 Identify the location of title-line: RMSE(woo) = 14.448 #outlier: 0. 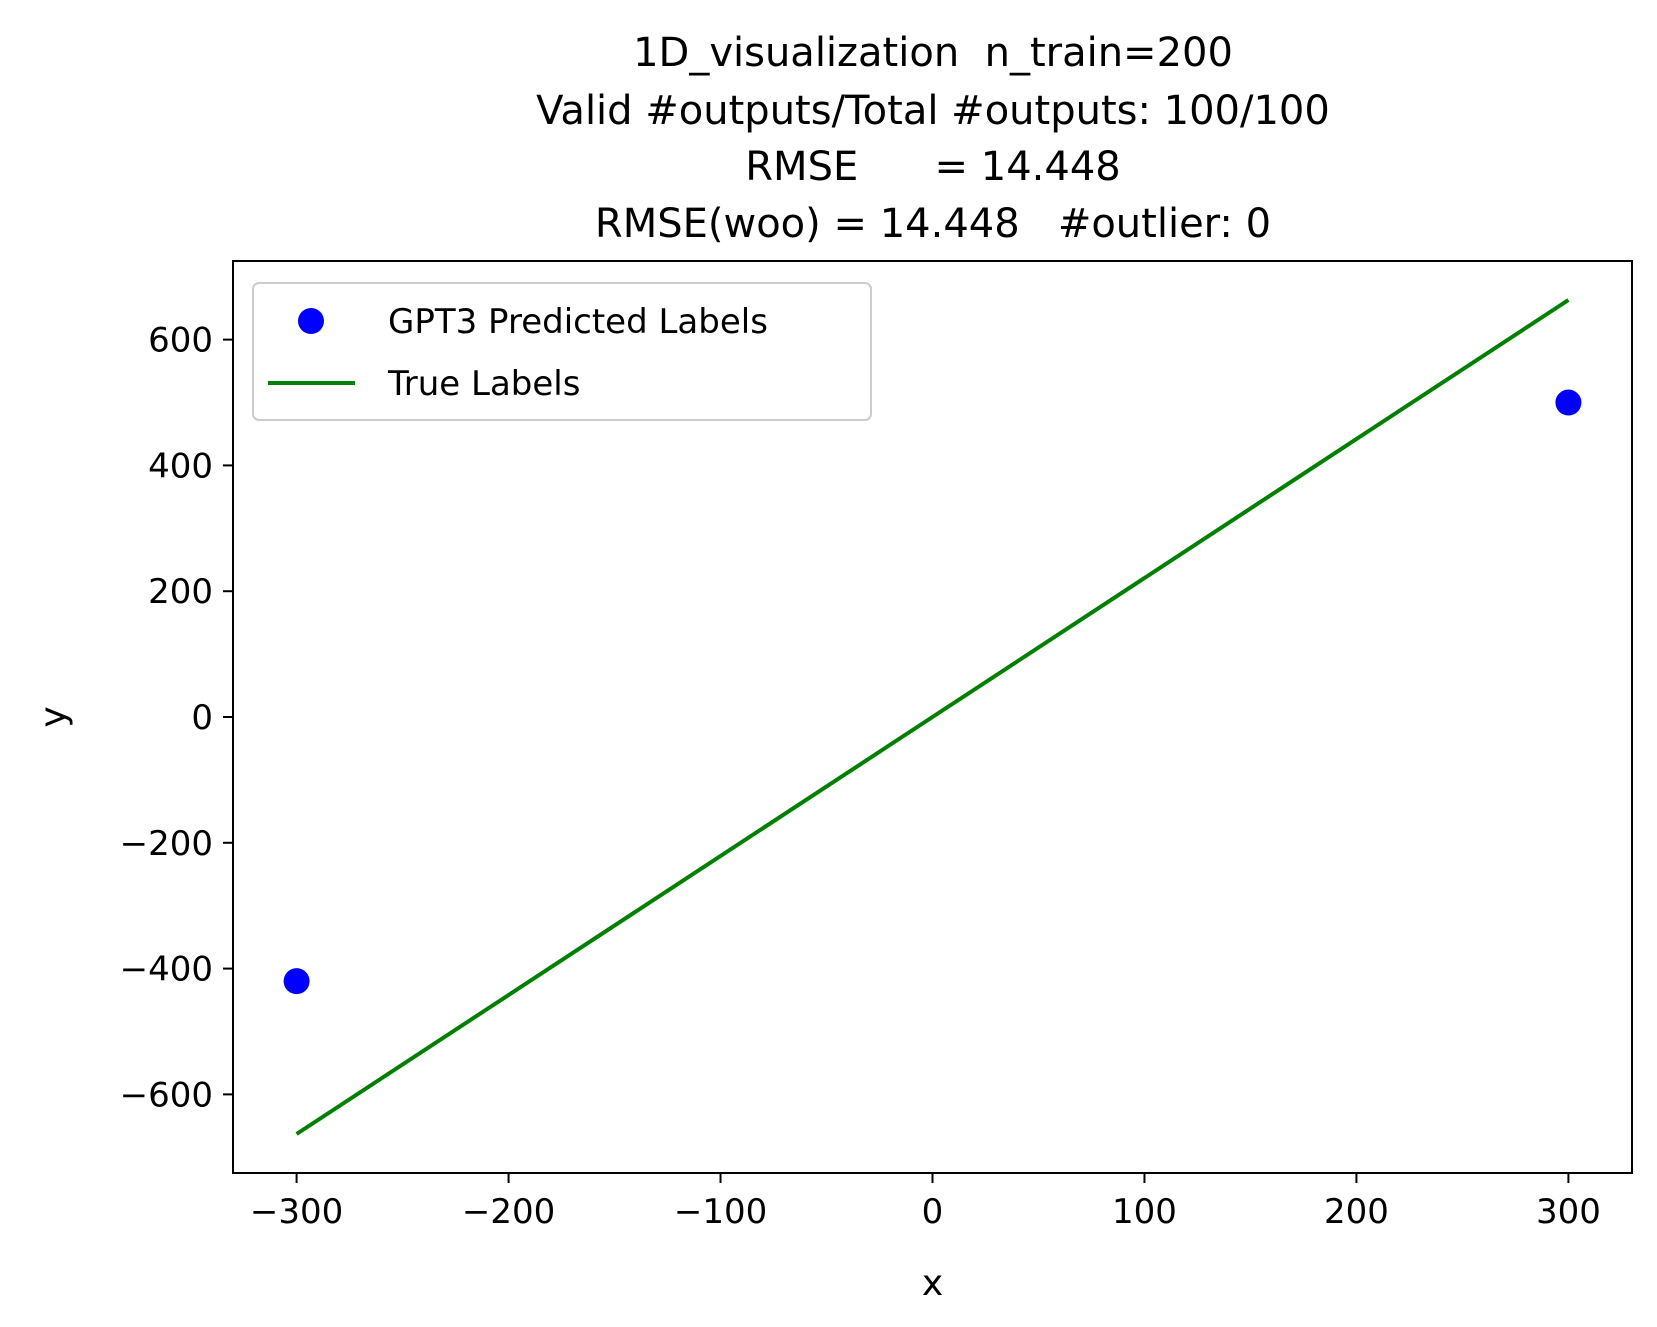
(933, 224).